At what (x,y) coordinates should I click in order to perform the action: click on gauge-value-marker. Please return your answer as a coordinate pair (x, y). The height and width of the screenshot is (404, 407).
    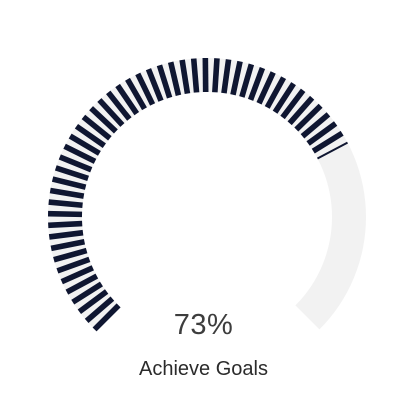
    Looking at the image, I should click on (332, 150).